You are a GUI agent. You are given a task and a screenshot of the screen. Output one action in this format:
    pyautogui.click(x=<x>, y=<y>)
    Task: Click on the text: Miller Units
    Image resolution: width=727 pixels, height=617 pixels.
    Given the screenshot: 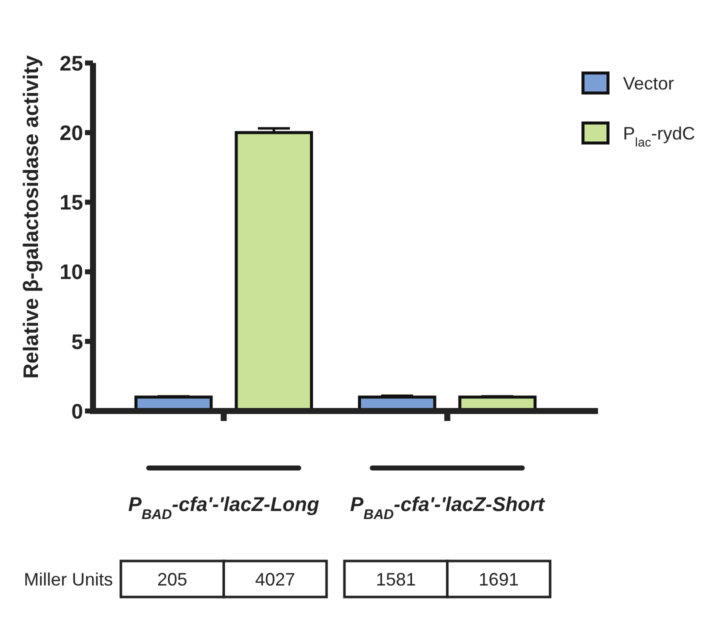 What is the action you would take?
    pyautogui.click(x=68, y=579)
    